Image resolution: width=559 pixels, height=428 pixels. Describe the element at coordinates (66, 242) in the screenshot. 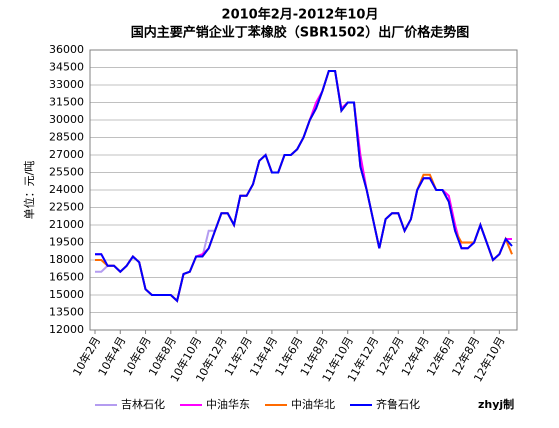

I see `y-tick-label: 19500` at that location.